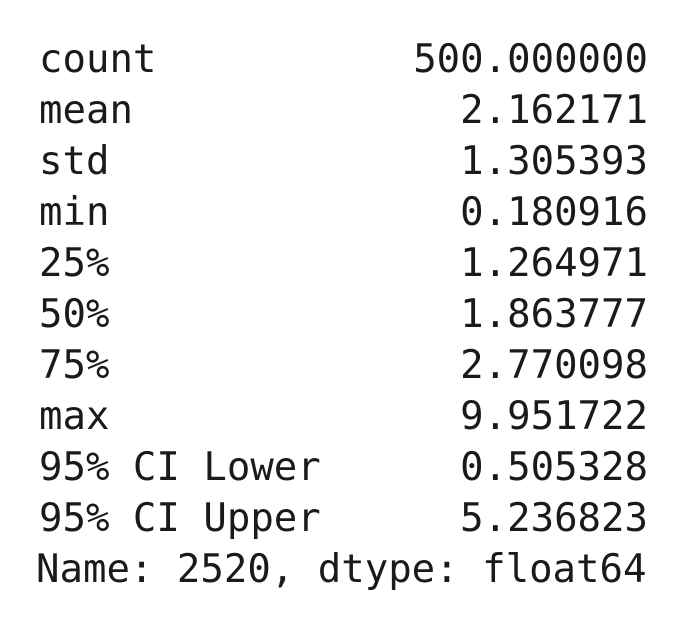 This screenshot has height=628, width=698. I want to click on stat-row-75pct: 75% 2.770098, so click(342, 365).